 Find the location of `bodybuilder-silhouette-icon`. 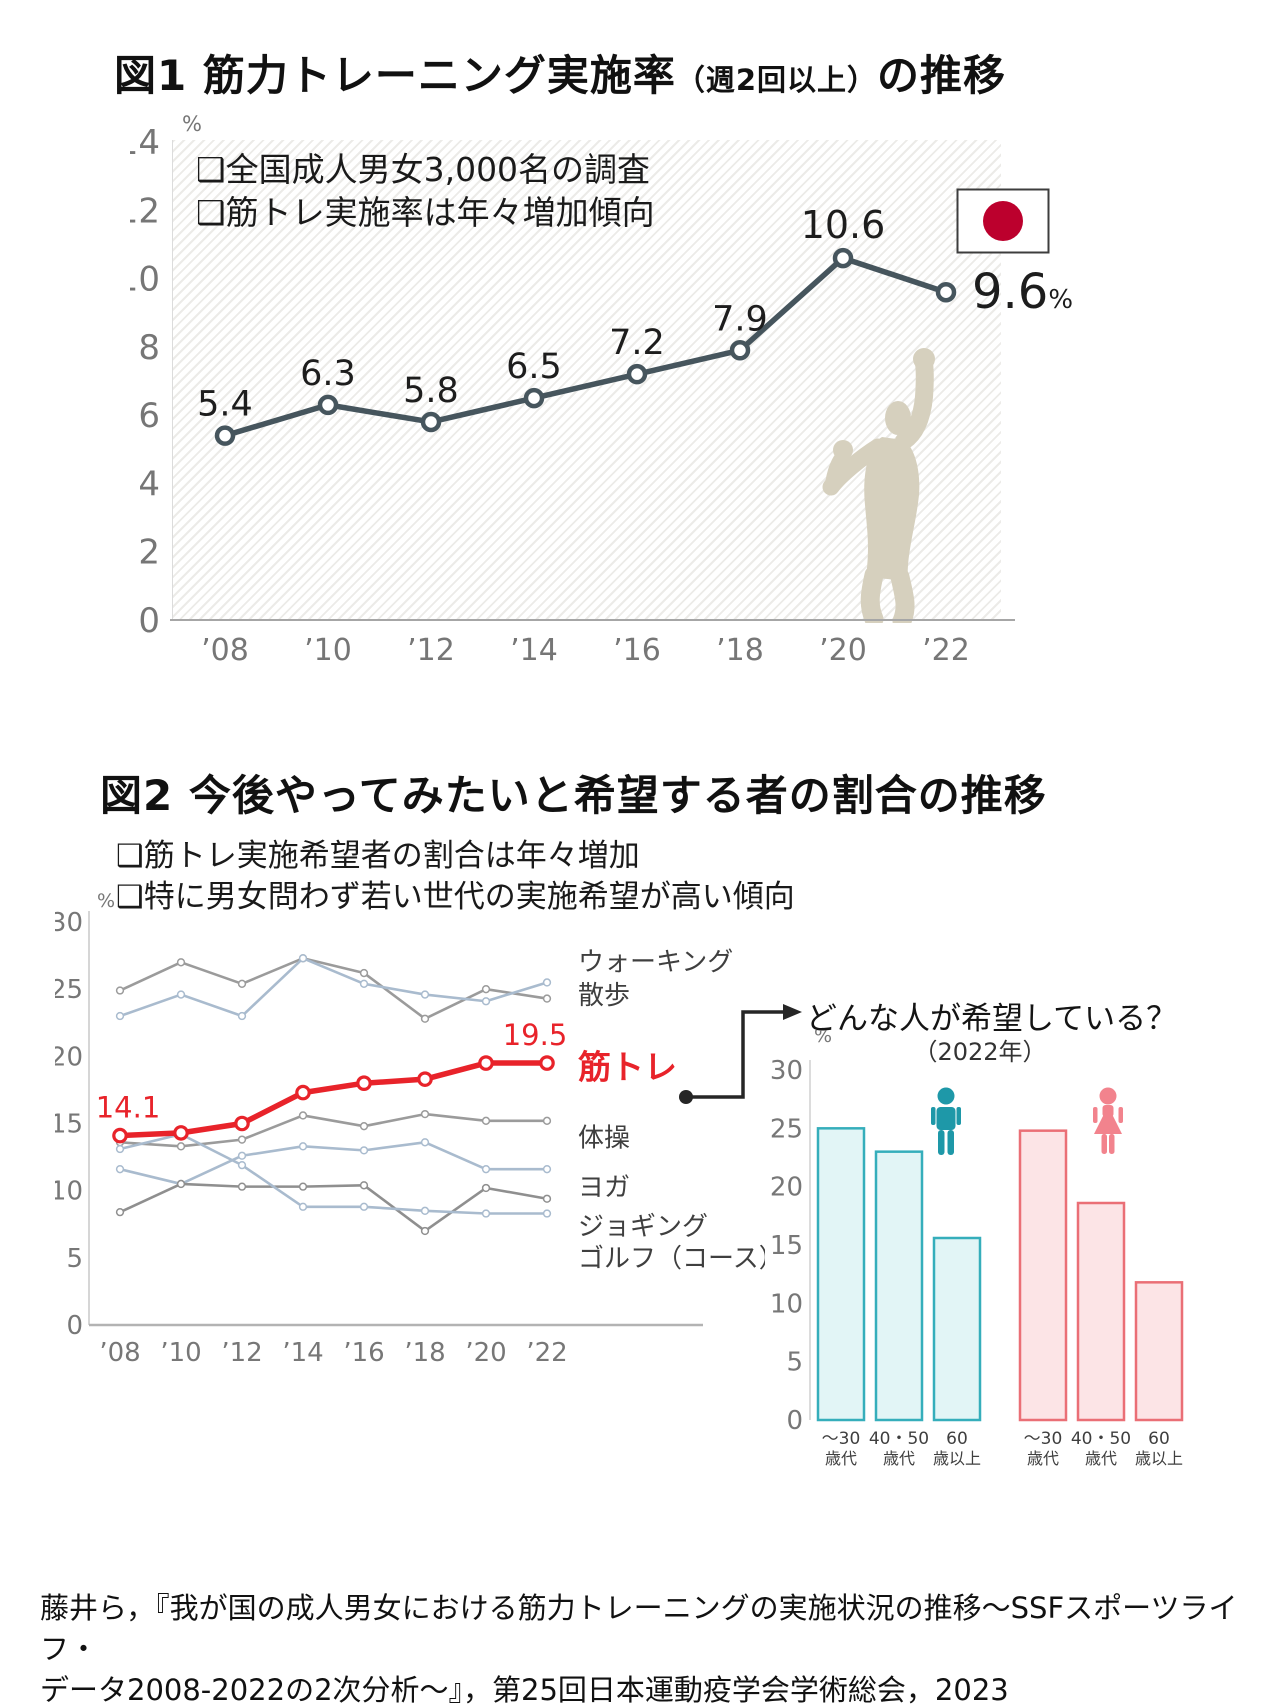

bodybuilder-silhouette-icon is located at coordinates (878, 485).